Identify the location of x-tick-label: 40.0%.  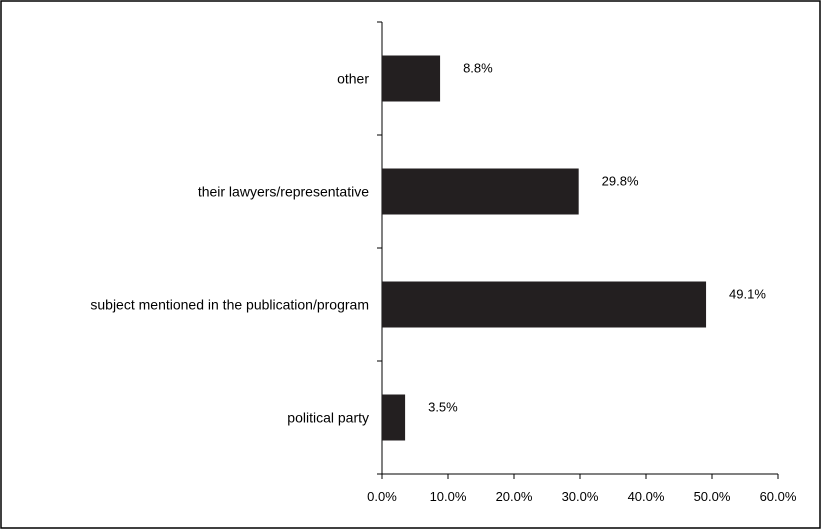
(646, 496).